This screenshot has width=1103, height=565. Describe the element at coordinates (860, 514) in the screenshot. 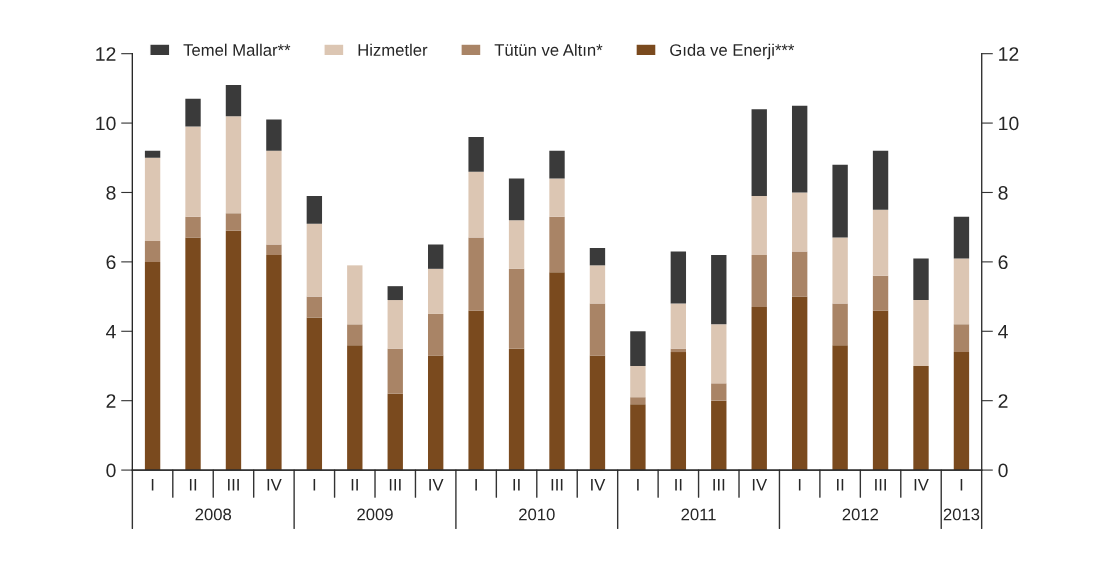

I see `text: 2012` at that location.